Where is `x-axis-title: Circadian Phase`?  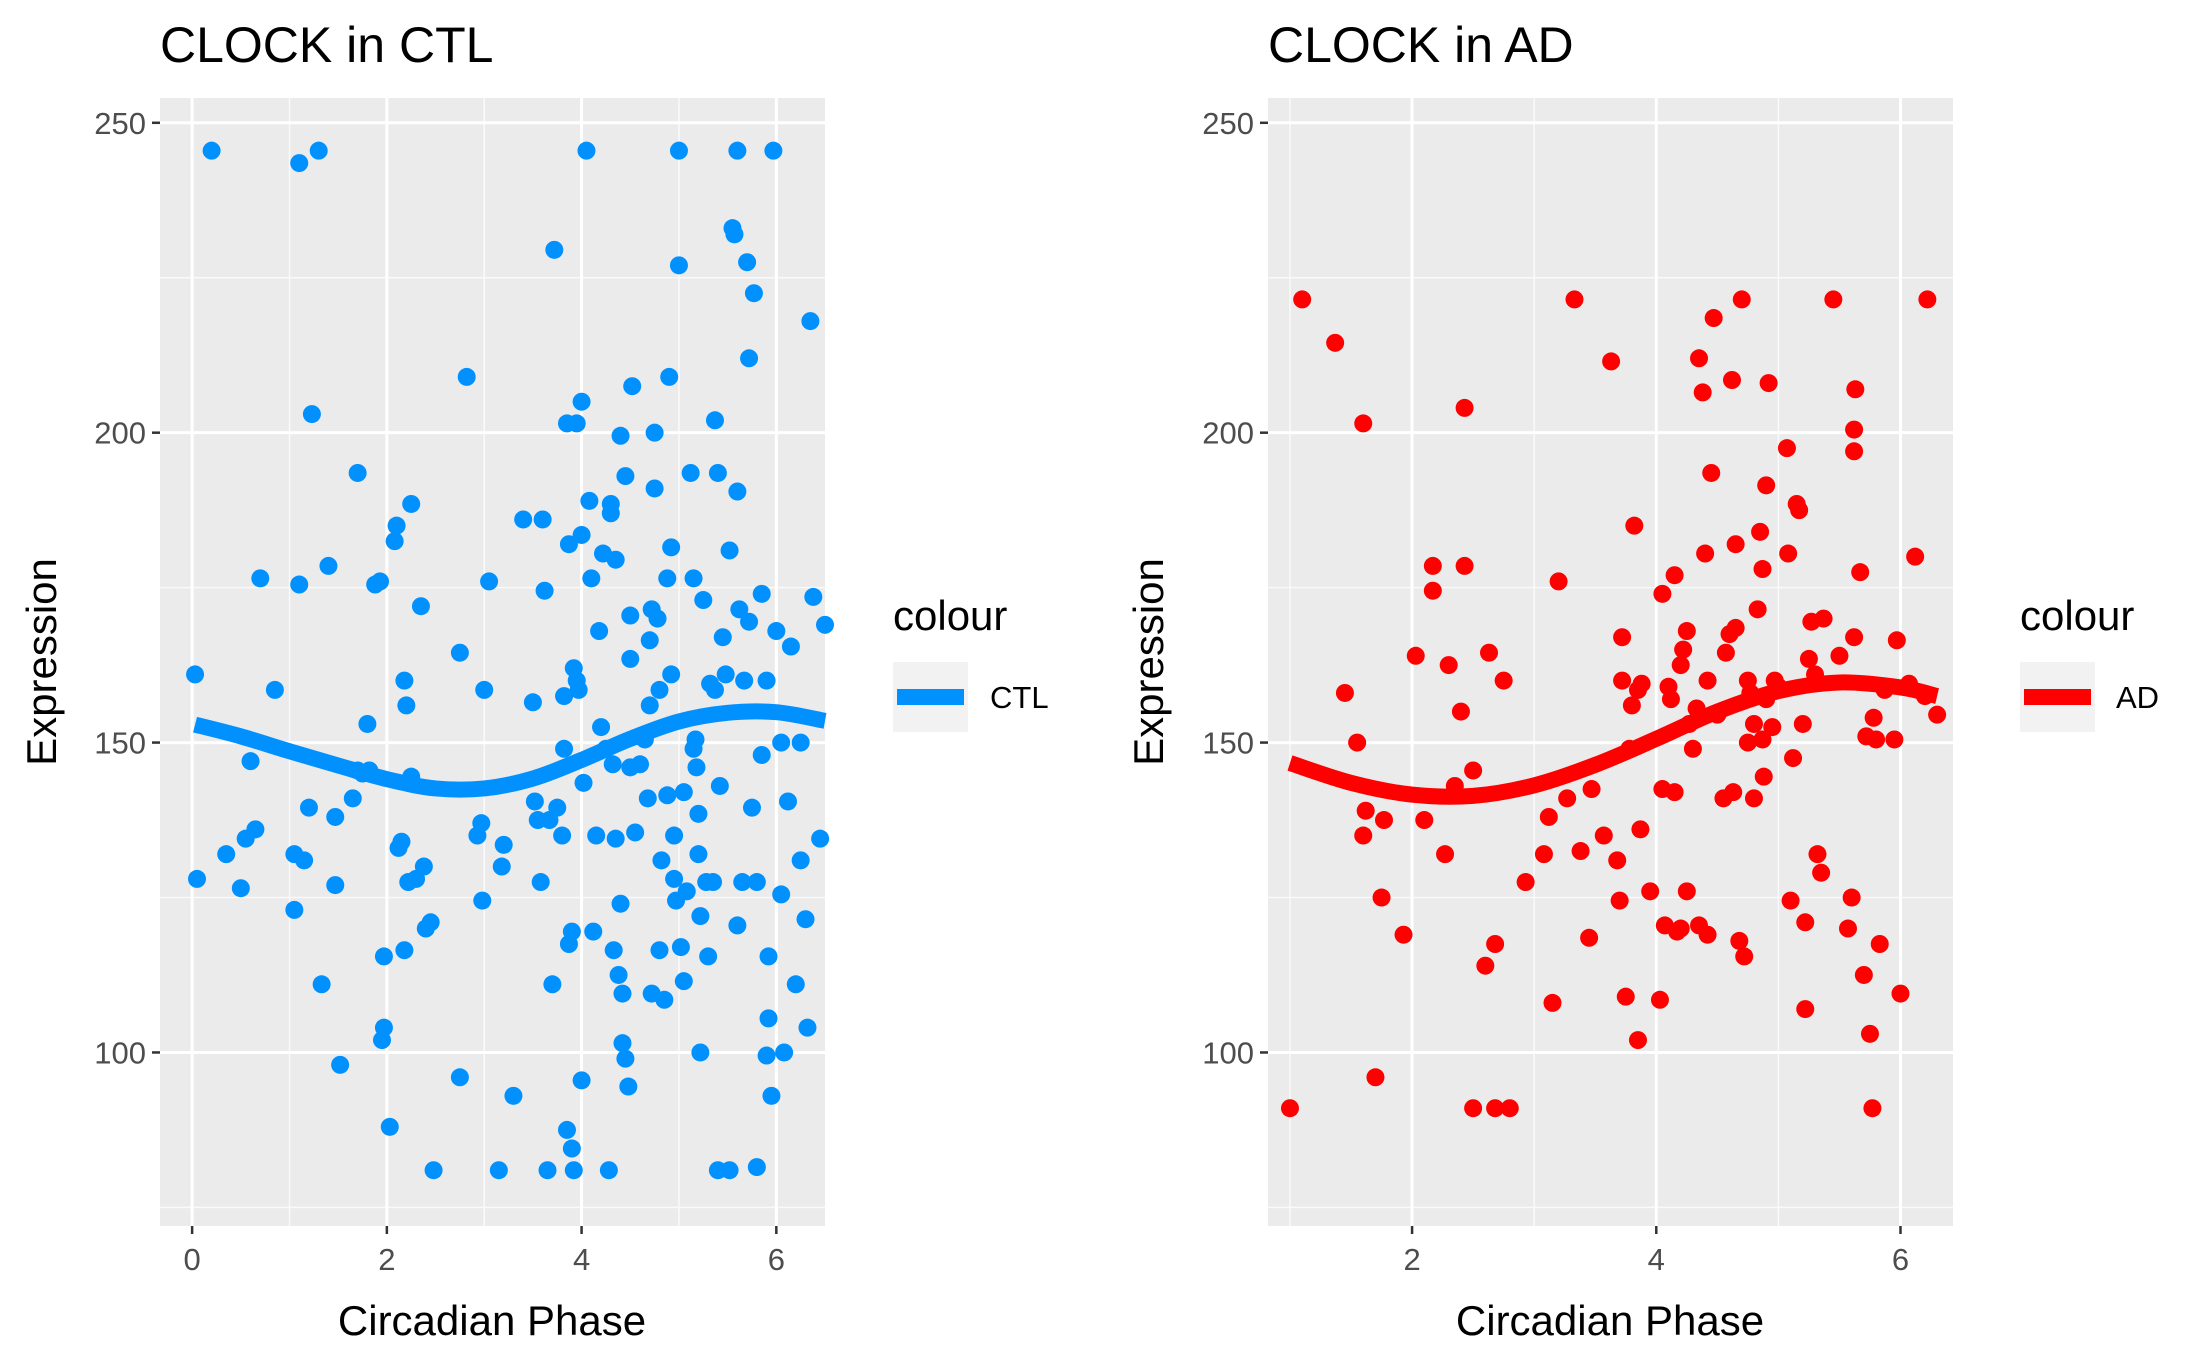 x-axis-title: Circadian Phase is located at coordinates (492, 1320).